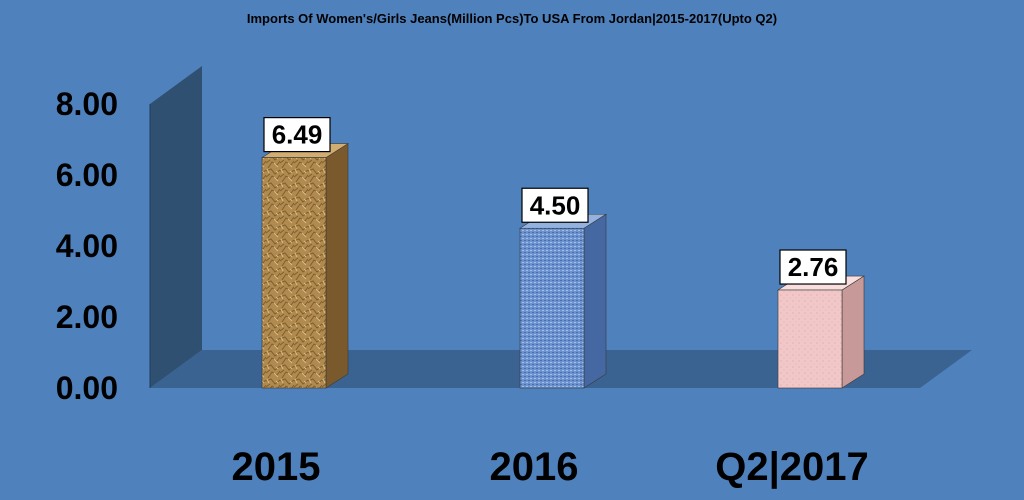  Describe the element at coordinates (87, 104) in the screenshot. I see `y-tick-label: 8.00` at that location.